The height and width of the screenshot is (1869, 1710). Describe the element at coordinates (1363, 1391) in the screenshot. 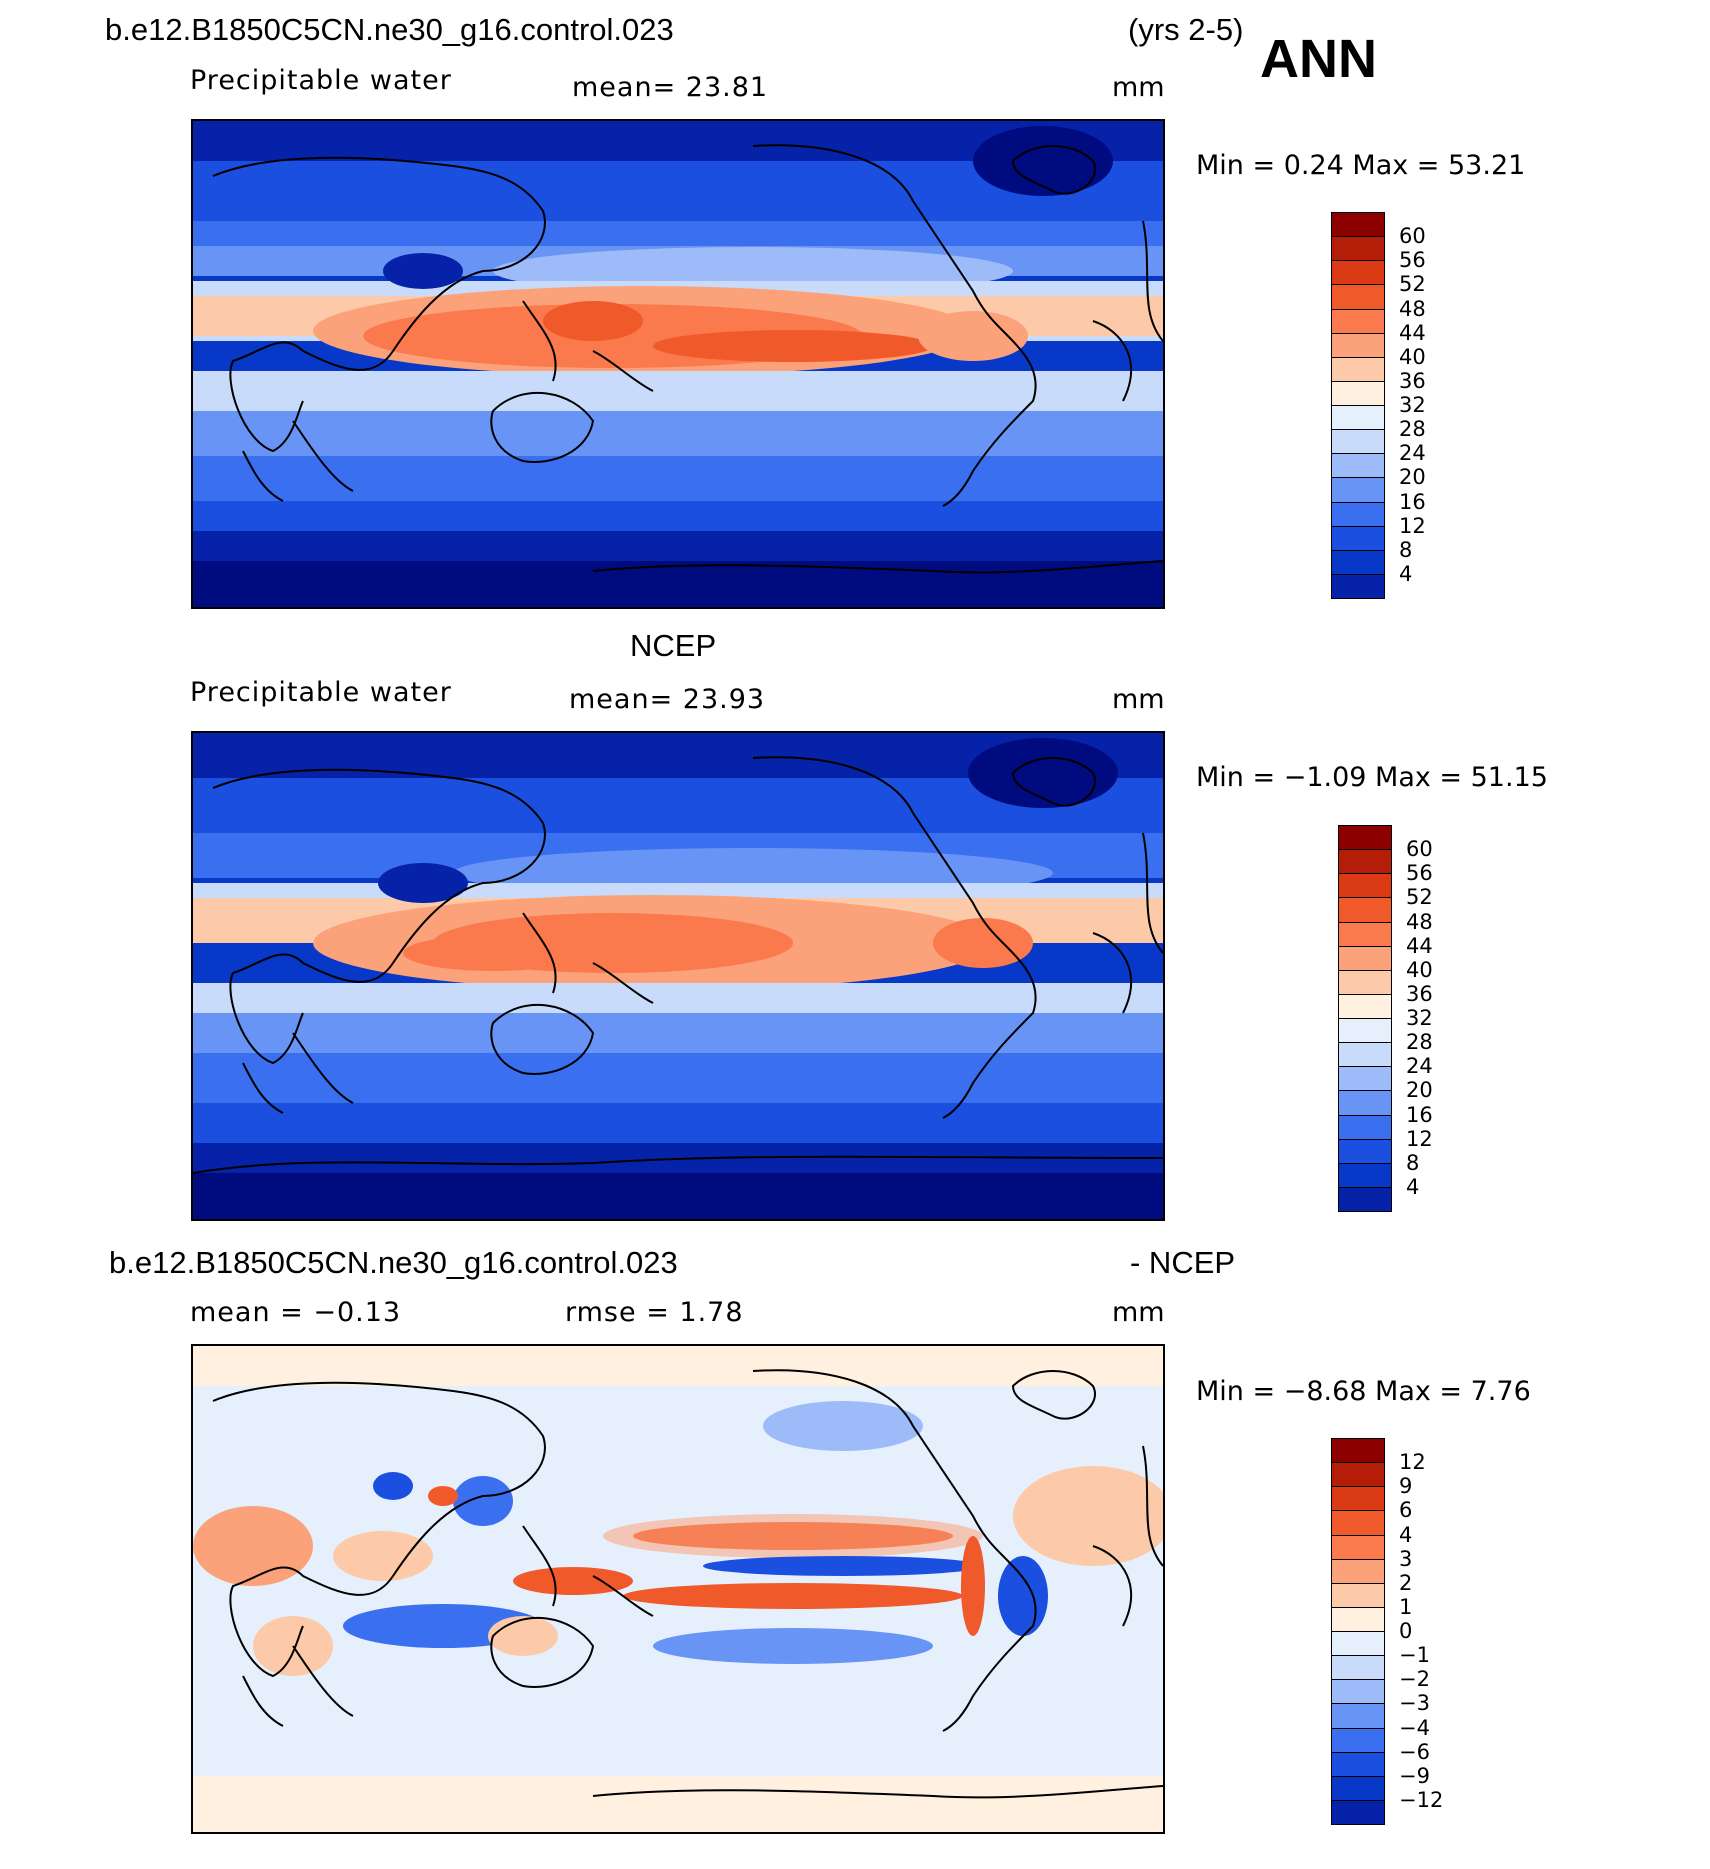

I see `panel3-minmax: Min = −8.68 Max = 7.76` at that location.